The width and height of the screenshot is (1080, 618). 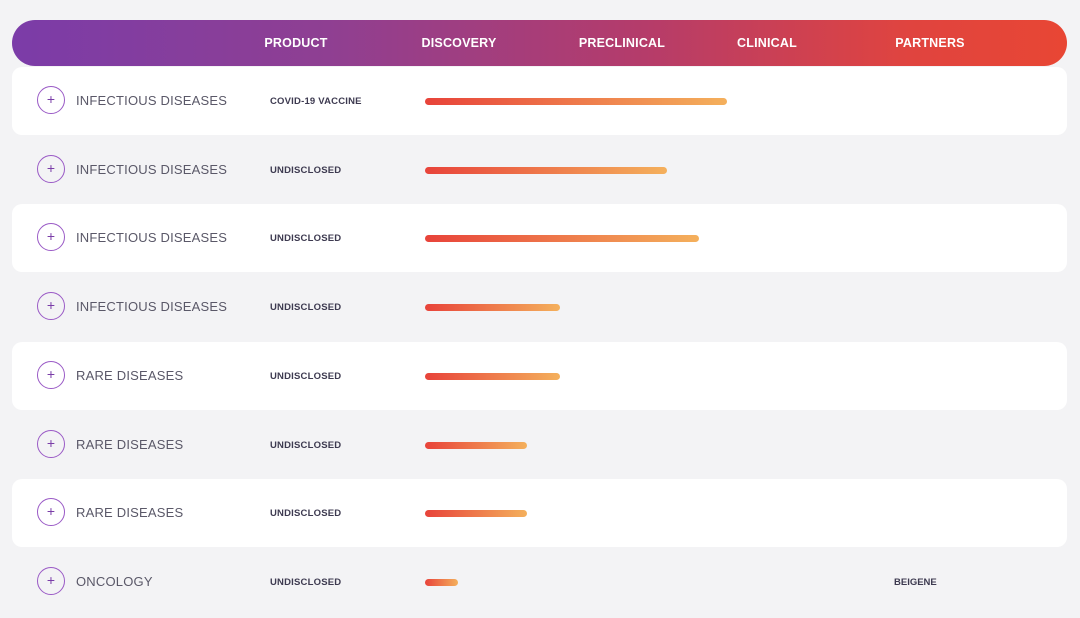 I want to click on therapeutic-area: ONCOLOGY, so click(x=114, y=581).